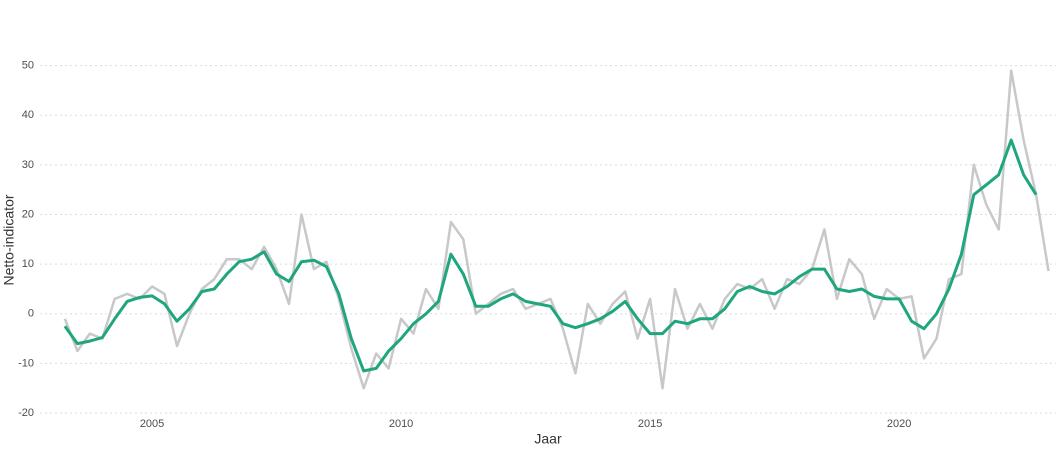 The height and width of the screenshot is (451, 1062). What do you see at coordinates (899, 424) in the screenshot?
I see `x-tick-label: 2020` at bounding box center [899, 424].